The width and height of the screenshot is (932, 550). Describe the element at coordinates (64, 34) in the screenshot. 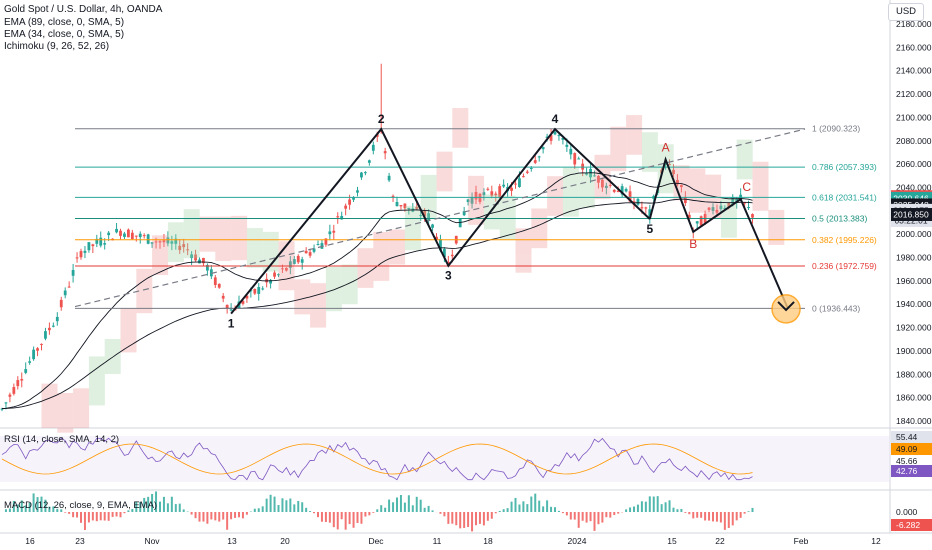

I see `ema34-legend: EMA (34, close, 0, SMA, 5)` at that location.